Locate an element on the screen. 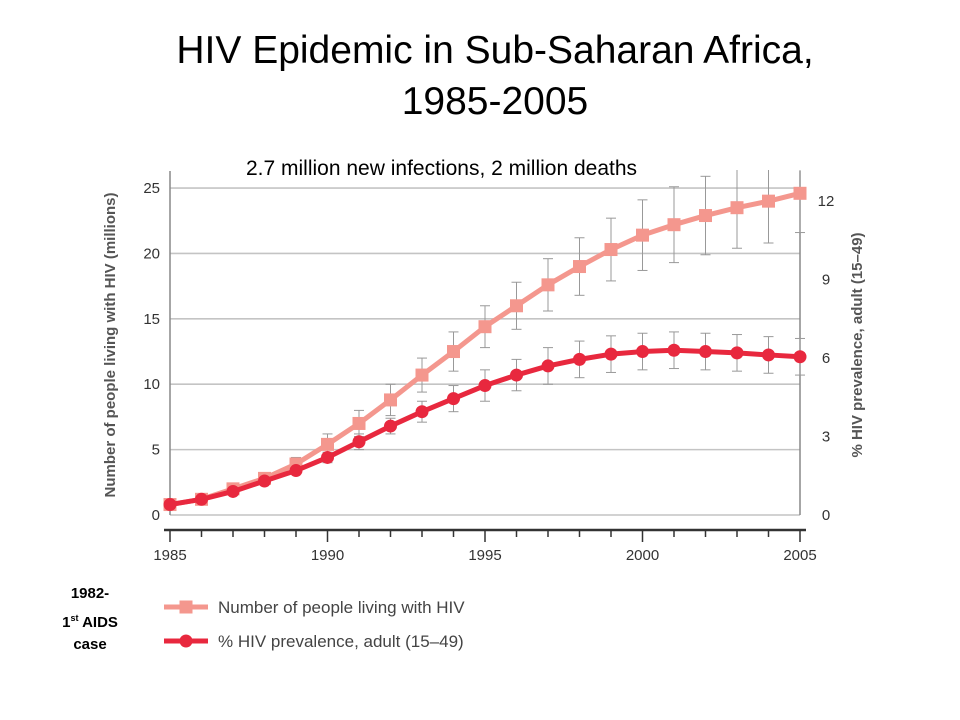 The width and height of the screenshot is (960, 720). y-tick-label: 25 is located at coordinates (151, 188).